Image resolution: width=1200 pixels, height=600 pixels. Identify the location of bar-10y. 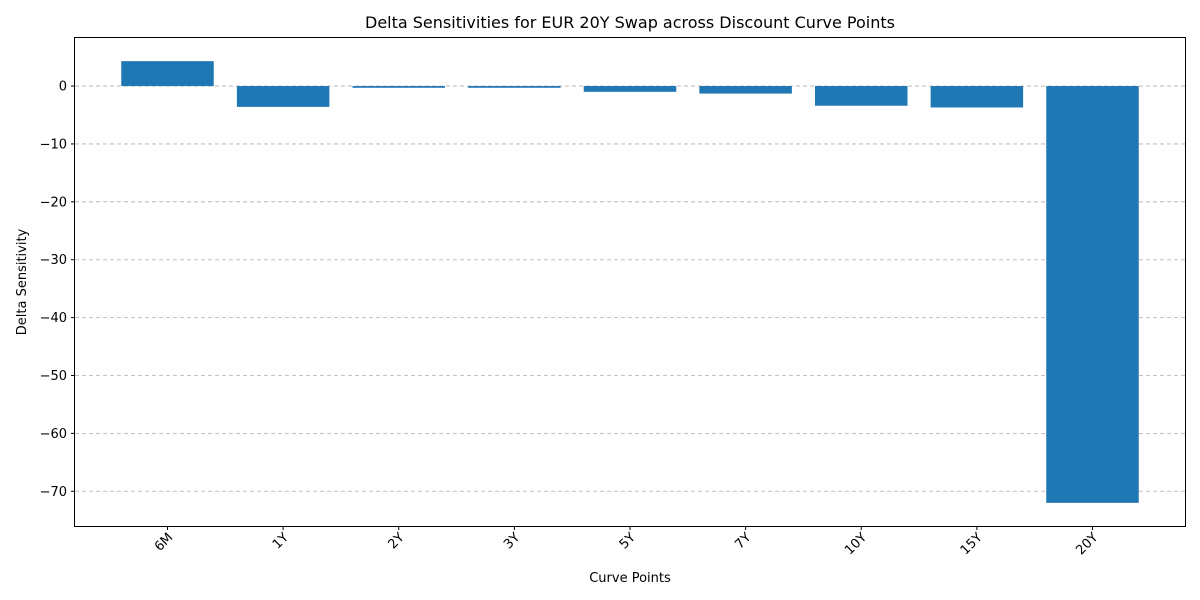
(861, 96).